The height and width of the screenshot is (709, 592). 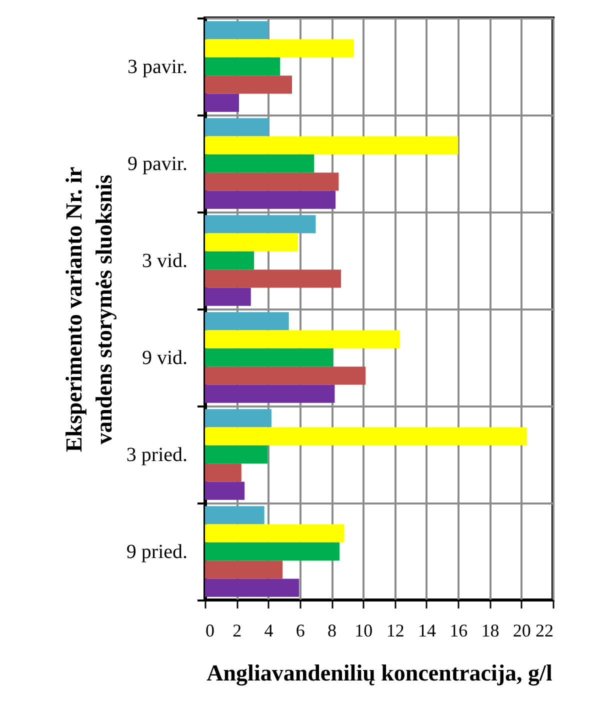 What do you see at coordinates (157, 455) in the screenshot?
I see `y-tick-label: 3 pried.` at bounding box center [157, 455].